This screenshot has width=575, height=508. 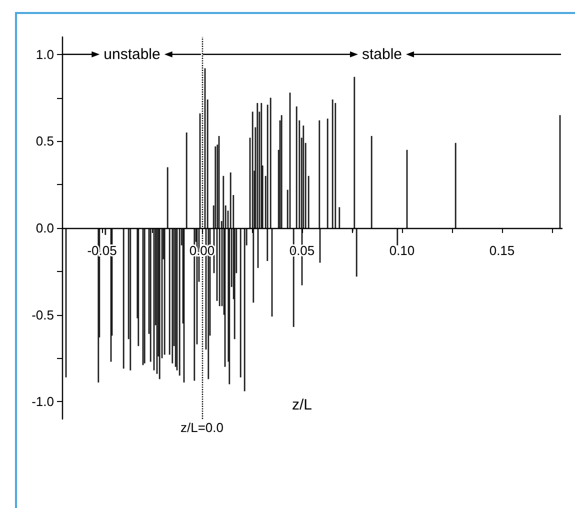 I want to click on y-tick-label: 0.5, so click(x=45, y=141).